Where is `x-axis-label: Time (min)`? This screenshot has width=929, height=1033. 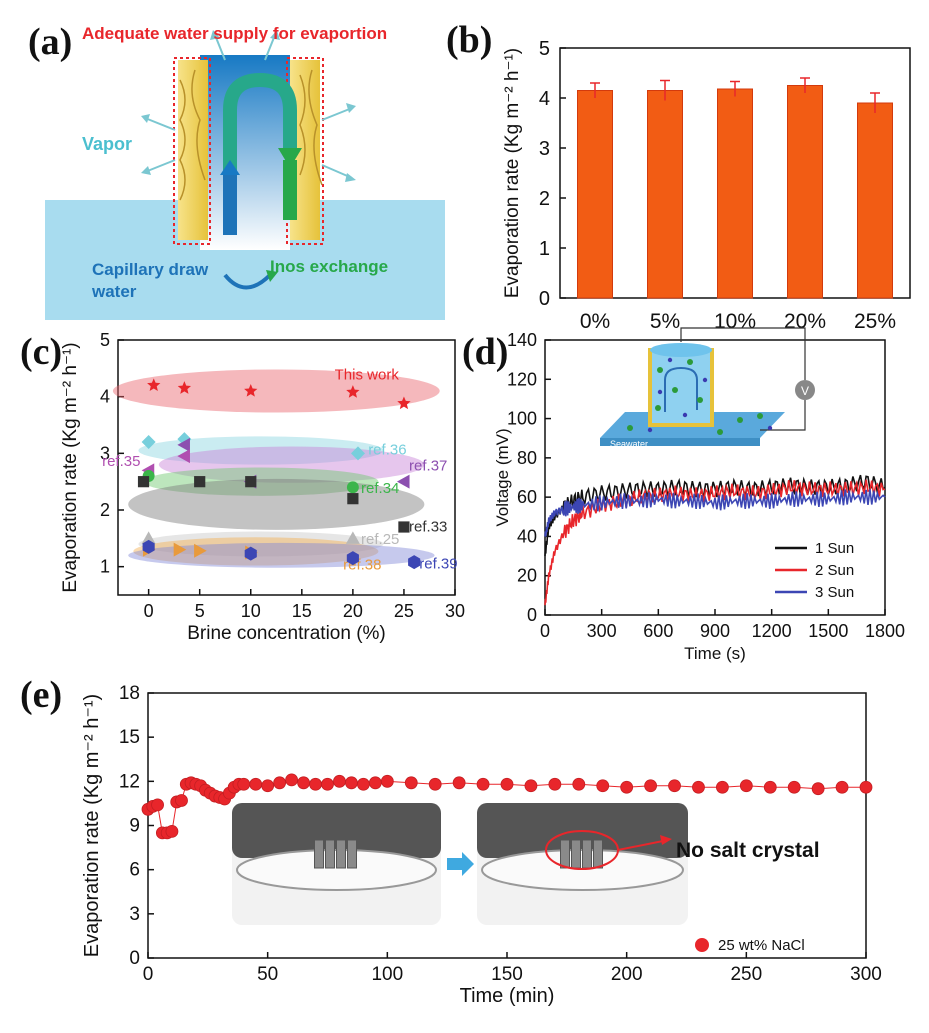 x-axis-label: Time (min) is located at coordinates (507, 996).